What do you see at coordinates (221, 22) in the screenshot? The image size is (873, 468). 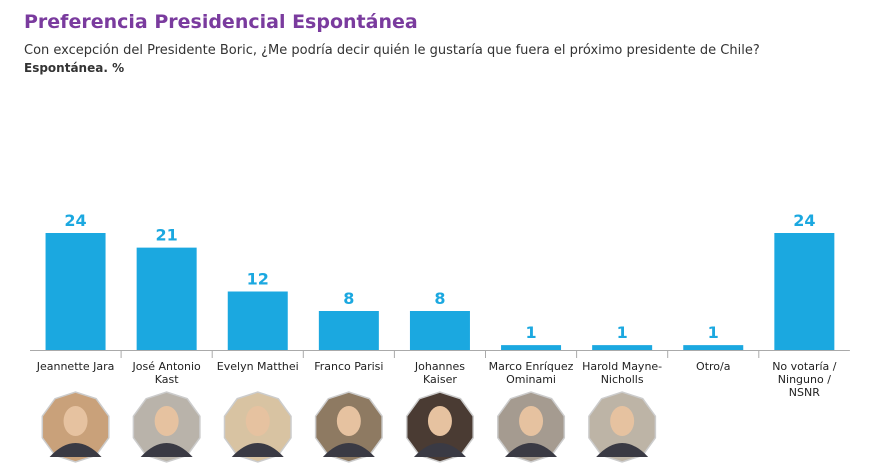 I see `chart-title: Preferencia Presidencial Espontánea` at bounding box center [221, 22].